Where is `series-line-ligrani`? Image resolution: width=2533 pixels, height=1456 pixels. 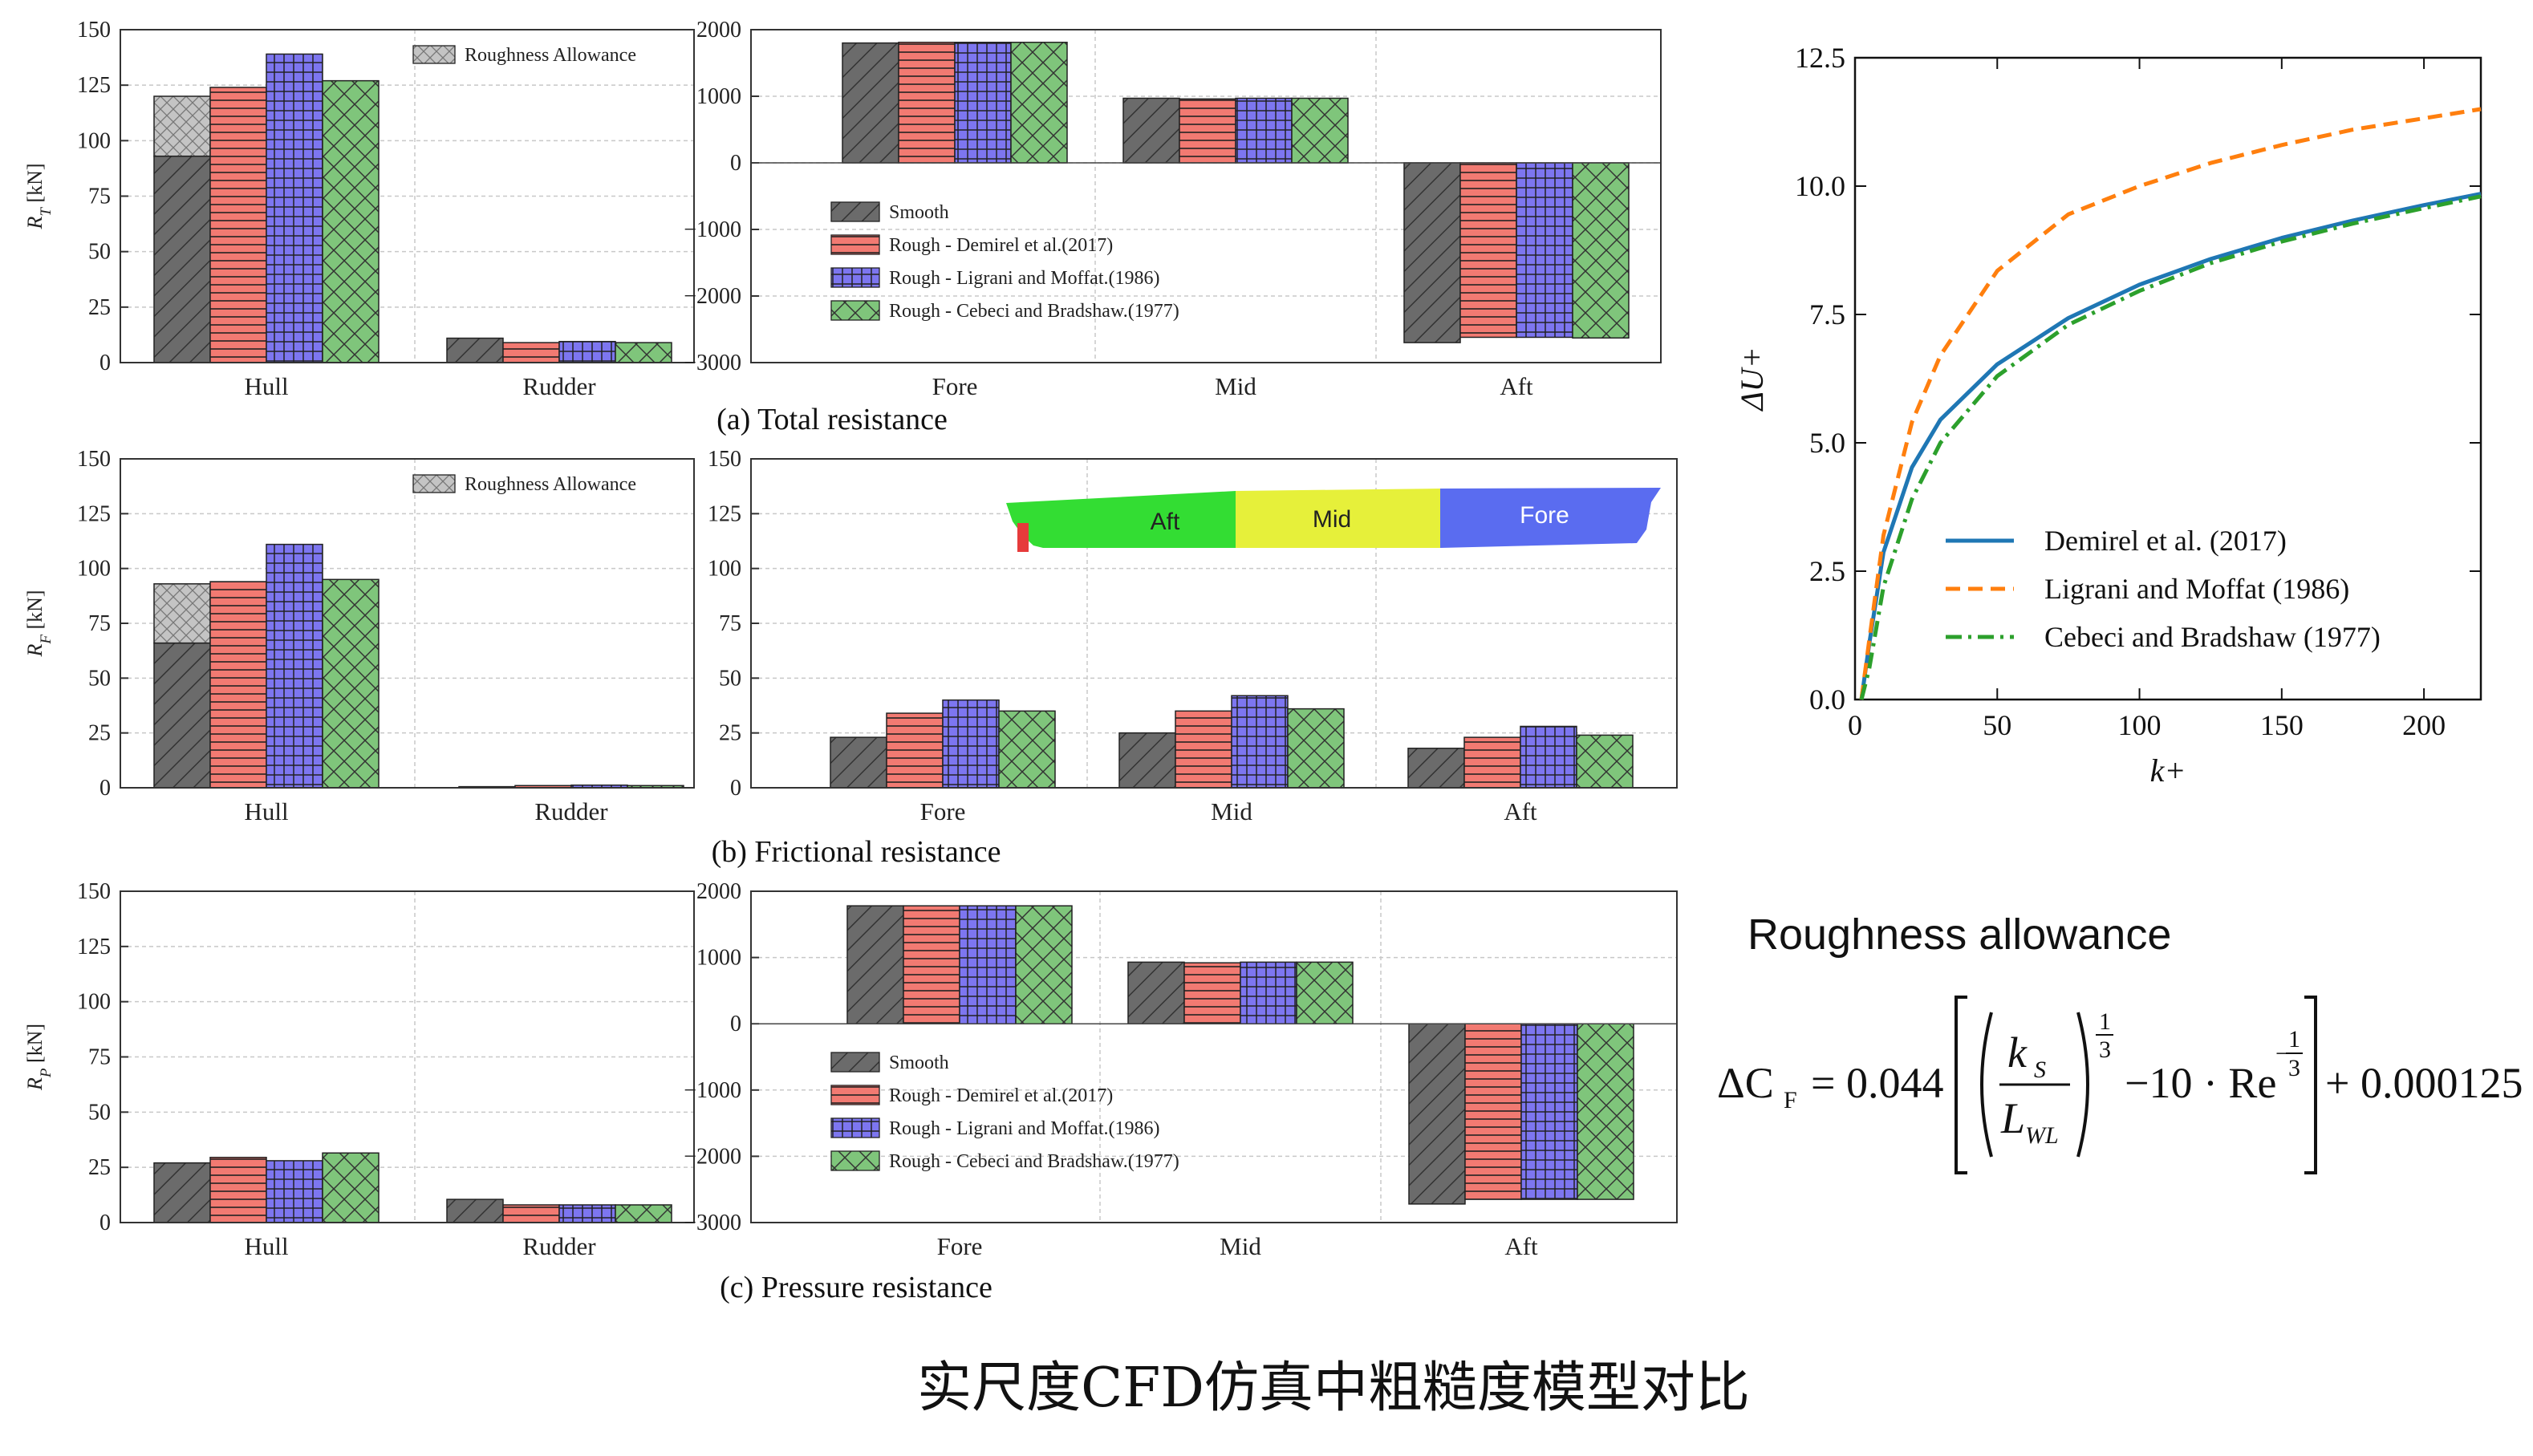
series-line-ligrani is located at coordinates (2170, 403).